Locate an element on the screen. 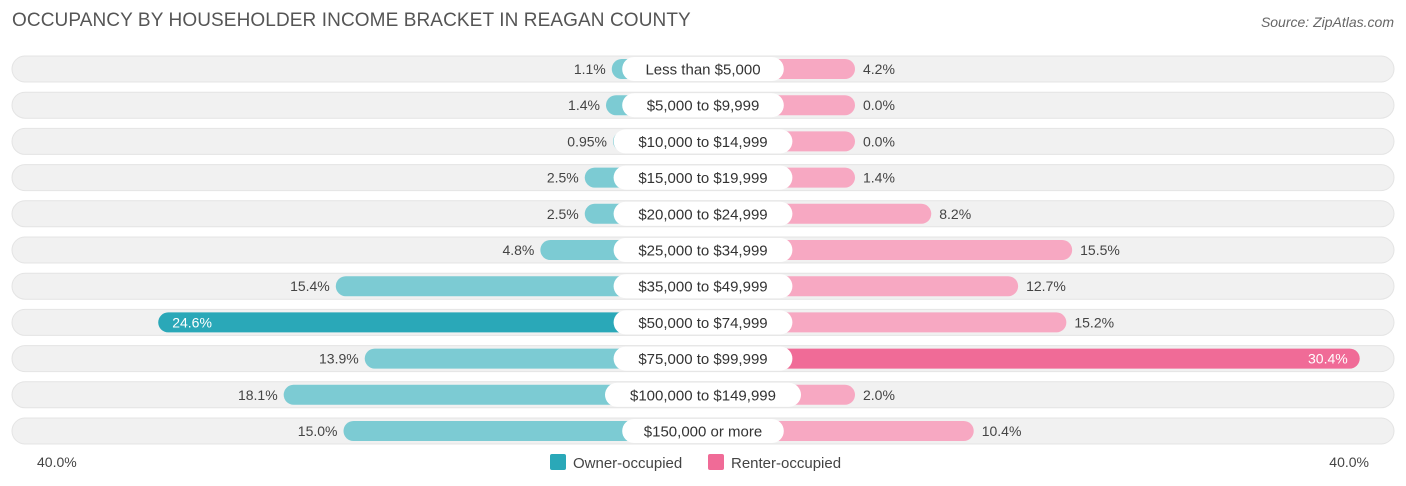 This screenshot has width=1406, height=486. category-label: $20,000 to $24,999 is located at coordinates (702, 214).